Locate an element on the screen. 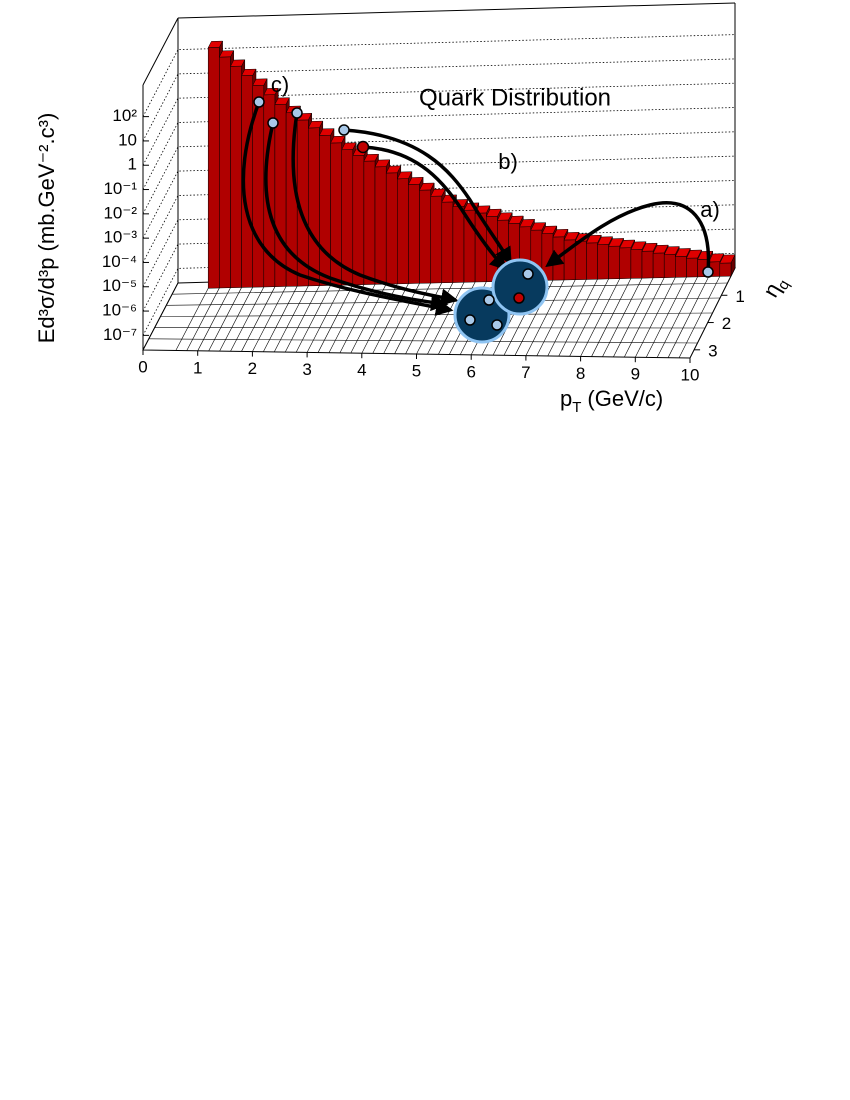 The image size is (850, 1100). x-tick-label: 8 is located at coordinates (580, 373).